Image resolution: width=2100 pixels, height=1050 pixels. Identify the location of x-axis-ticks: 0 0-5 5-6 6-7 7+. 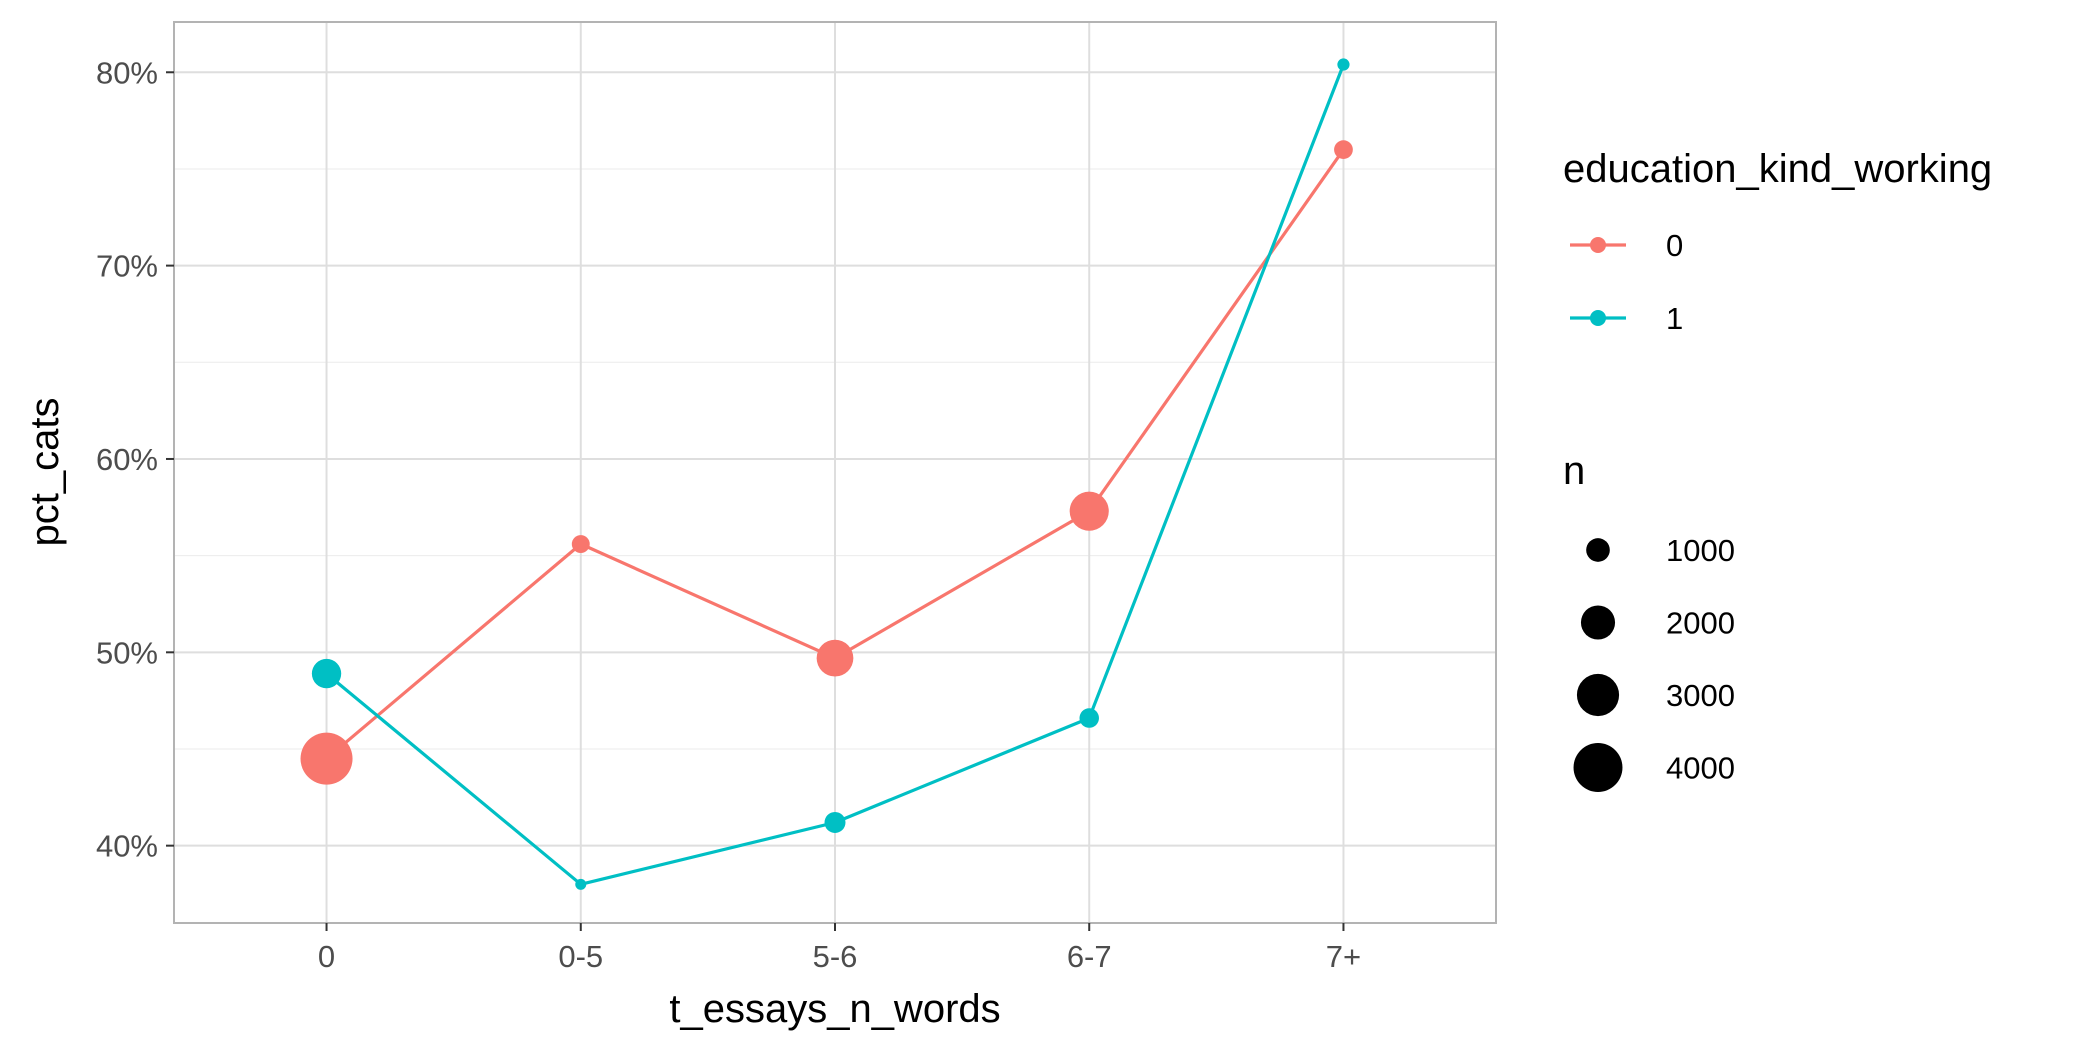
(839, 948).